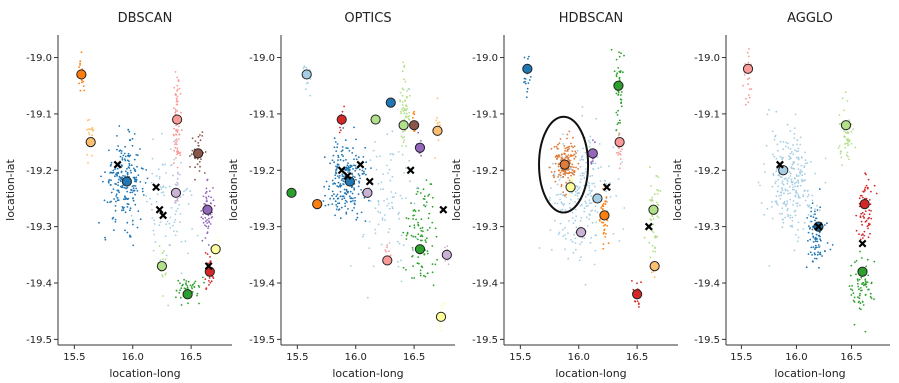 This screenshot has width=899, height=383. Describe the element at coordinates (10, 189) in the screenshot. I see `y-axis-label: location-lat` at that location.